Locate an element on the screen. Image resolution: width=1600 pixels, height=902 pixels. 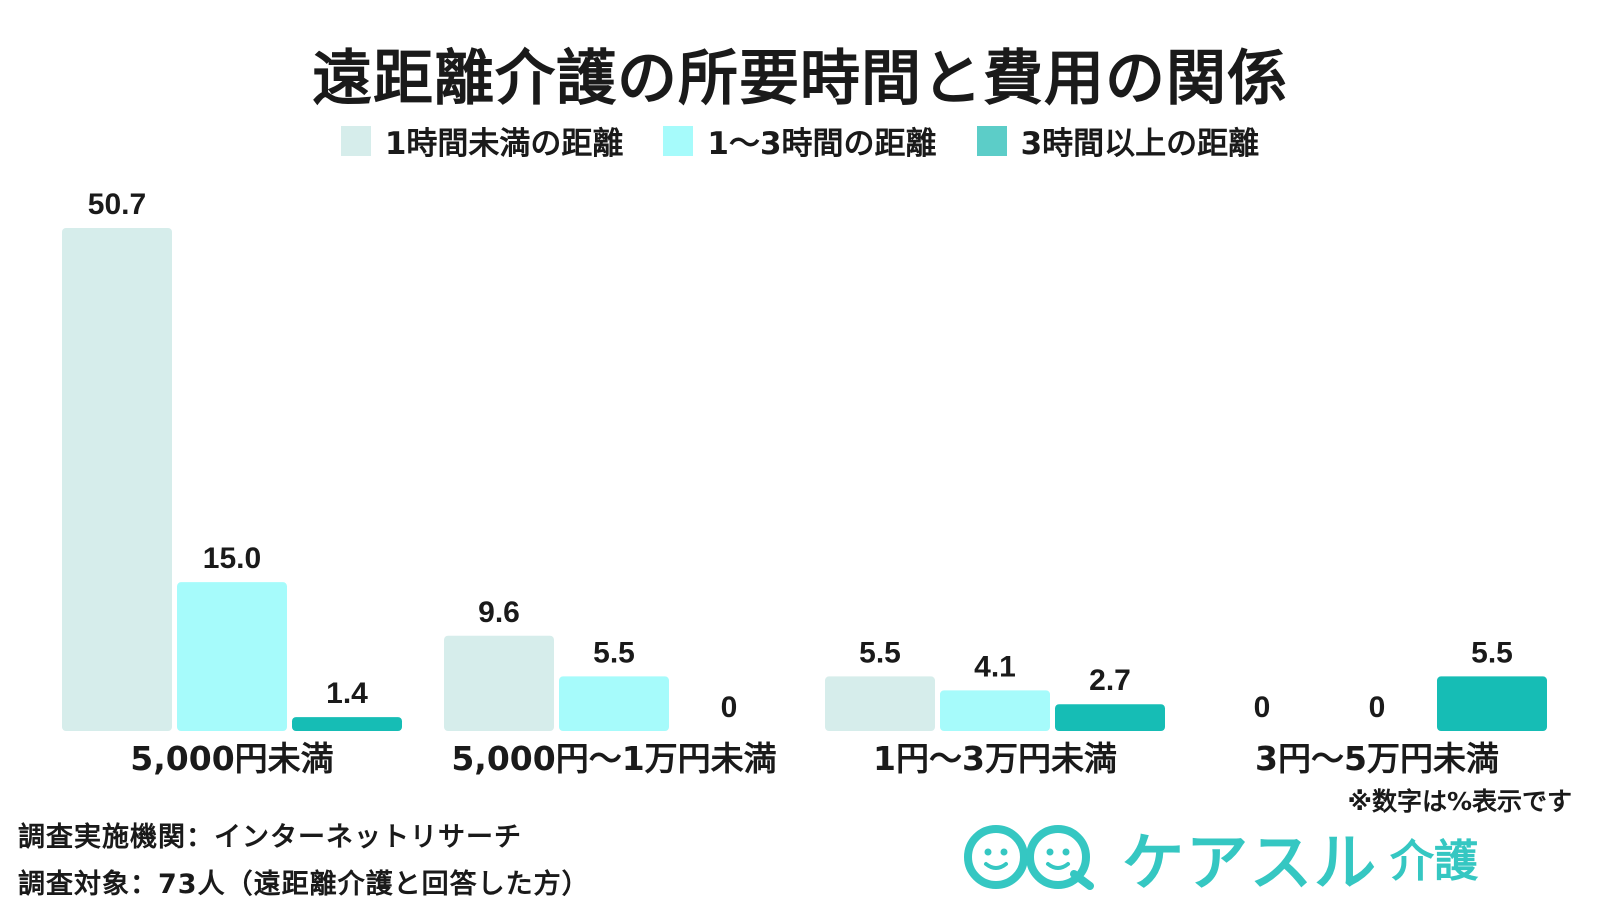
legend-item-over-3-hours: 3時間以上の距離 is located at coordinates (1118, 140).